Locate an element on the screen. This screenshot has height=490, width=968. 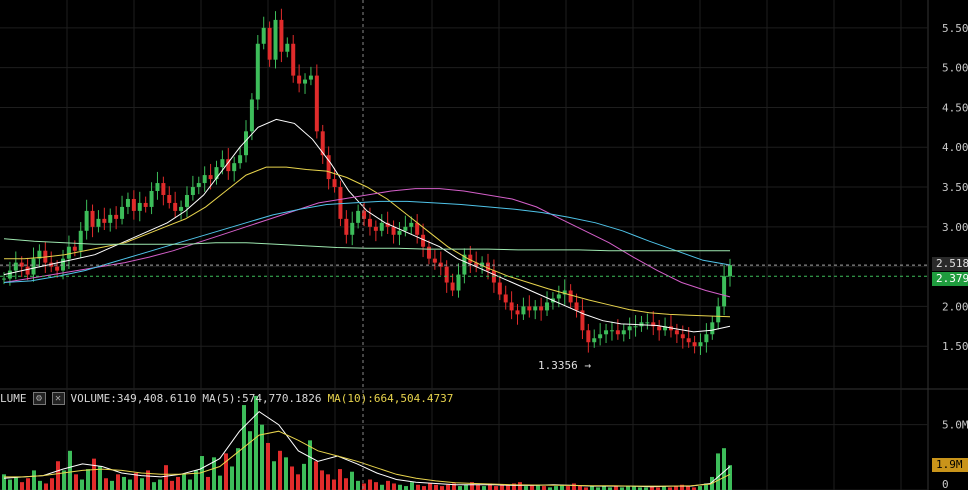
green-price-tag: 2.379 is located at coordinates (950, 279).